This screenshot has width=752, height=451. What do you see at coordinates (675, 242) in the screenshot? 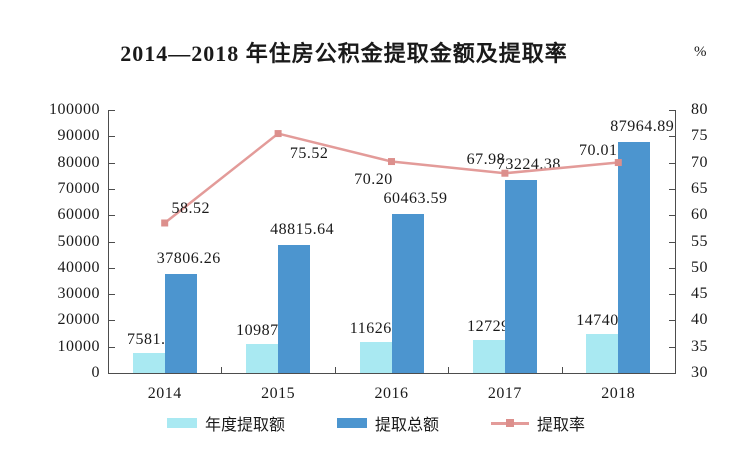
I see `y-axis-right` at bounding box center [675, 242].